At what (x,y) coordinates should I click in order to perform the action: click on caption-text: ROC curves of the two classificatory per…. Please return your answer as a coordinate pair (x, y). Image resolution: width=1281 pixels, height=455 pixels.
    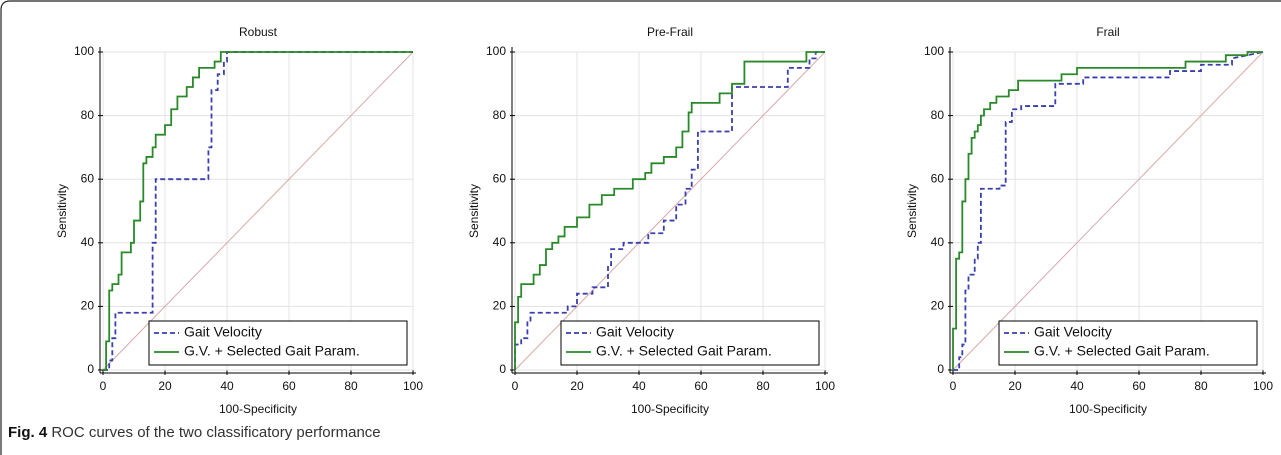
    Looking at the image, I should click on (216, 432).